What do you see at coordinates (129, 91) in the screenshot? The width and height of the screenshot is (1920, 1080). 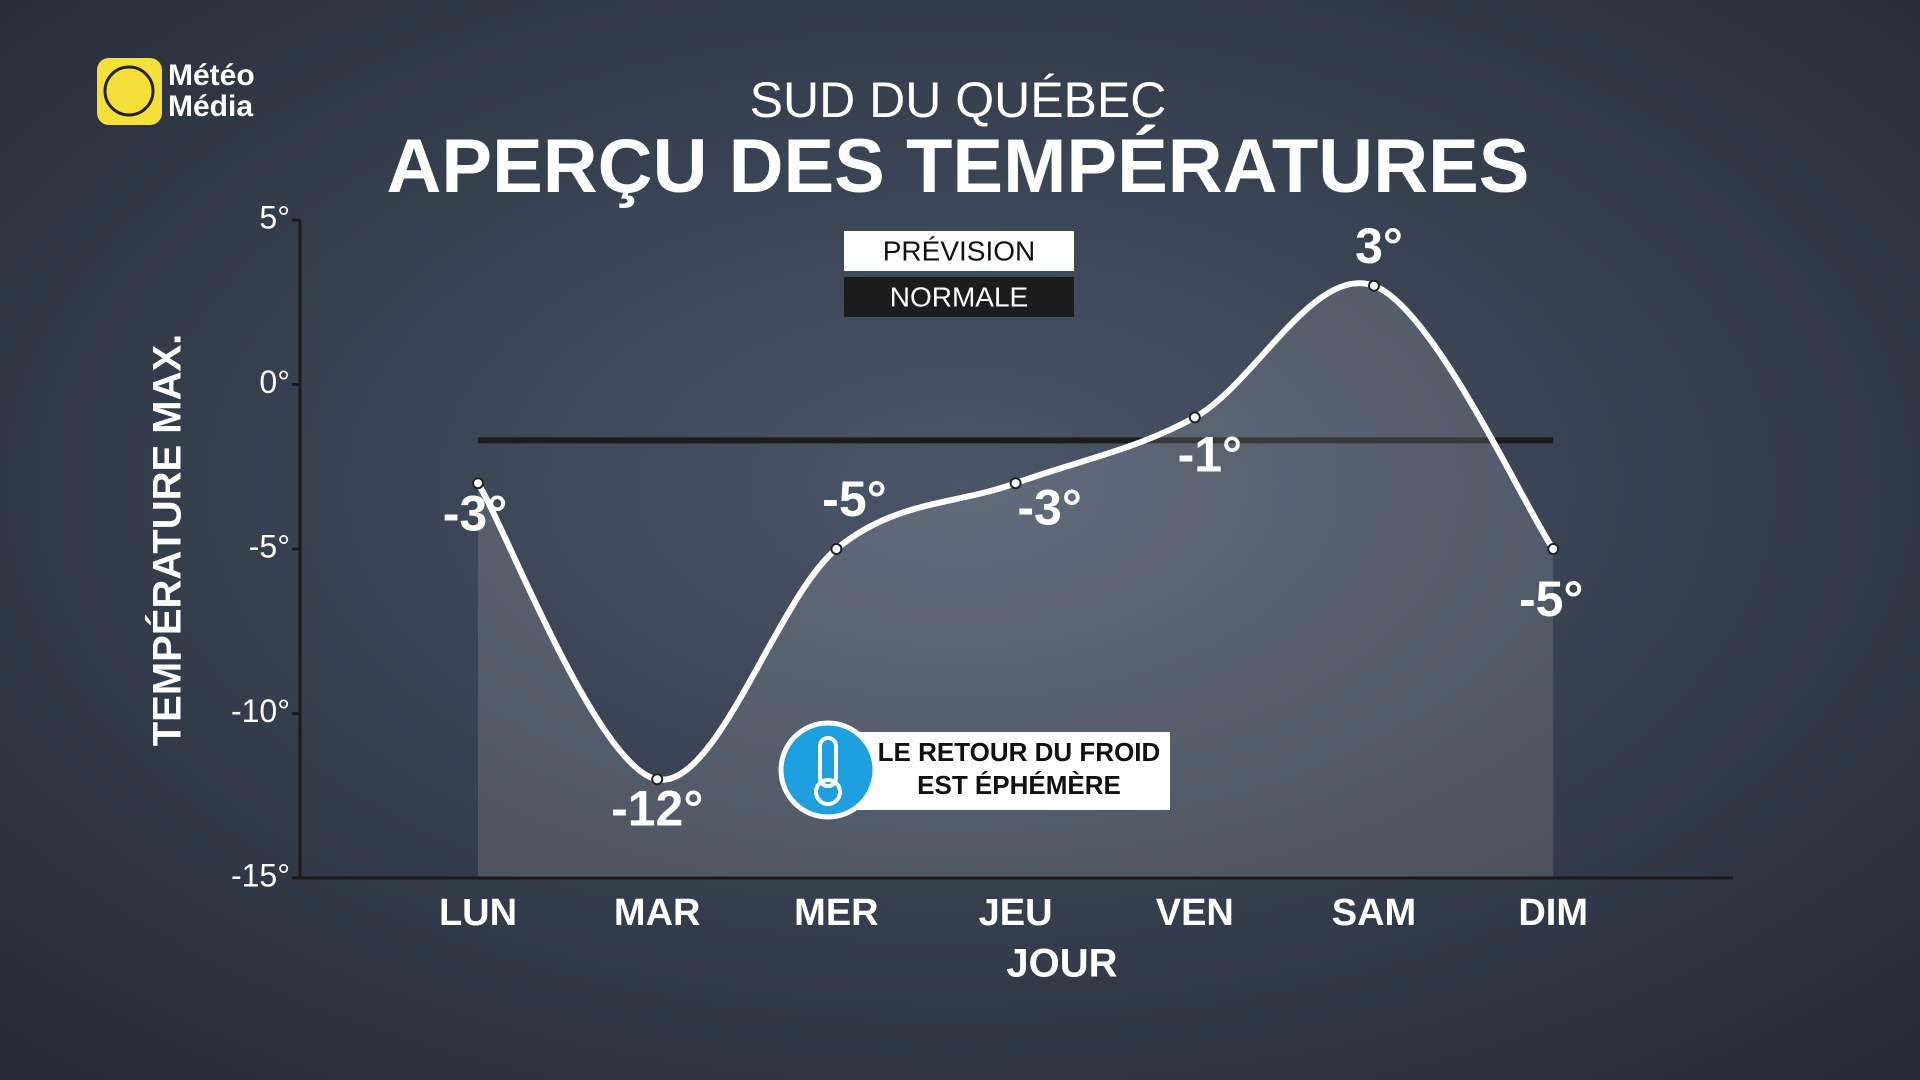 I see `logo-globe` at bounding box center [129, 91].